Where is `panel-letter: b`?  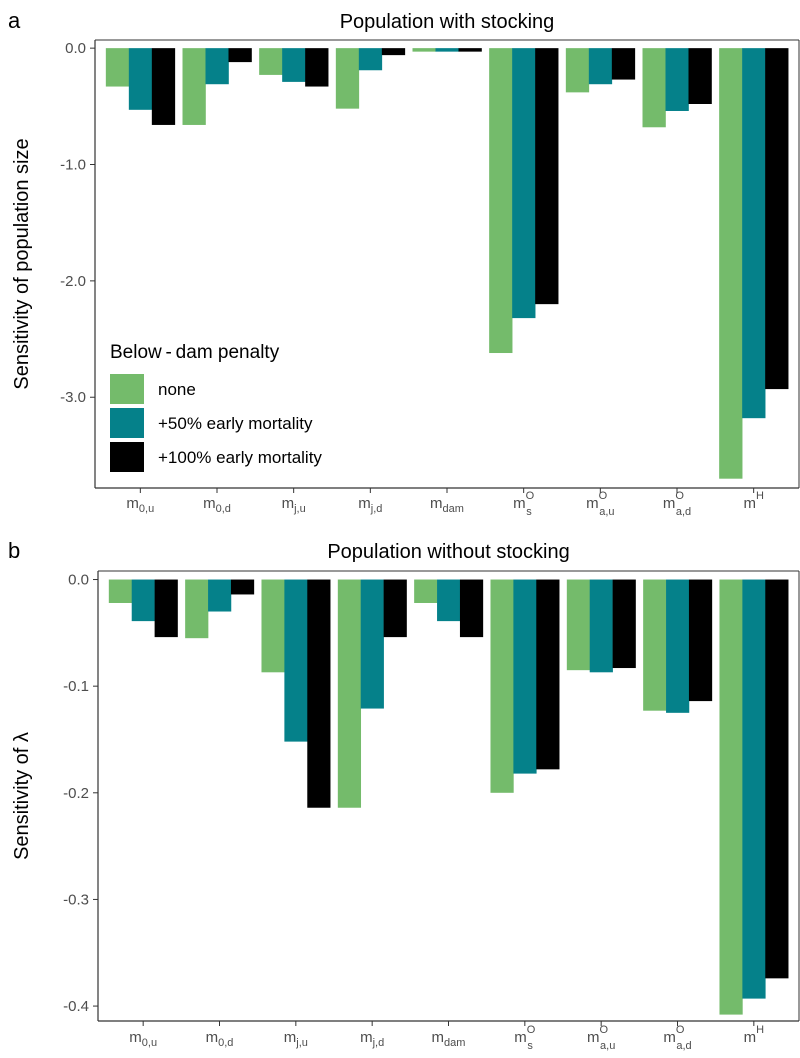 panel-letter: b is located at coordinates (14, 550).